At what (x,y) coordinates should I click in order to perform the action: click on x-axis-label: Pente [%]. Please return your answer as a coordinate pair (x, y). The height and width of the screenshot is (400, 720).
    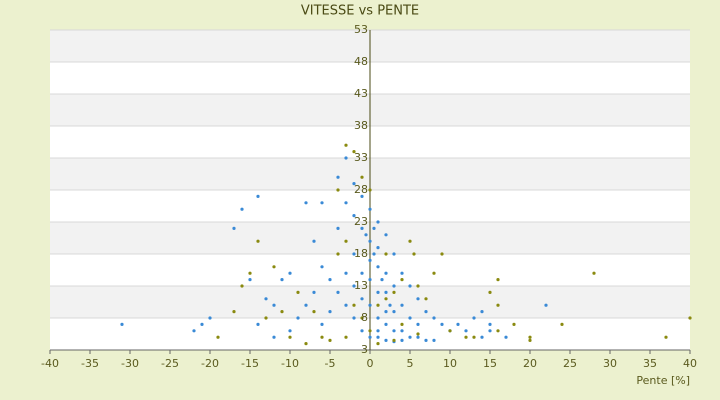
    Looking at the image, I should click on (663, 380).